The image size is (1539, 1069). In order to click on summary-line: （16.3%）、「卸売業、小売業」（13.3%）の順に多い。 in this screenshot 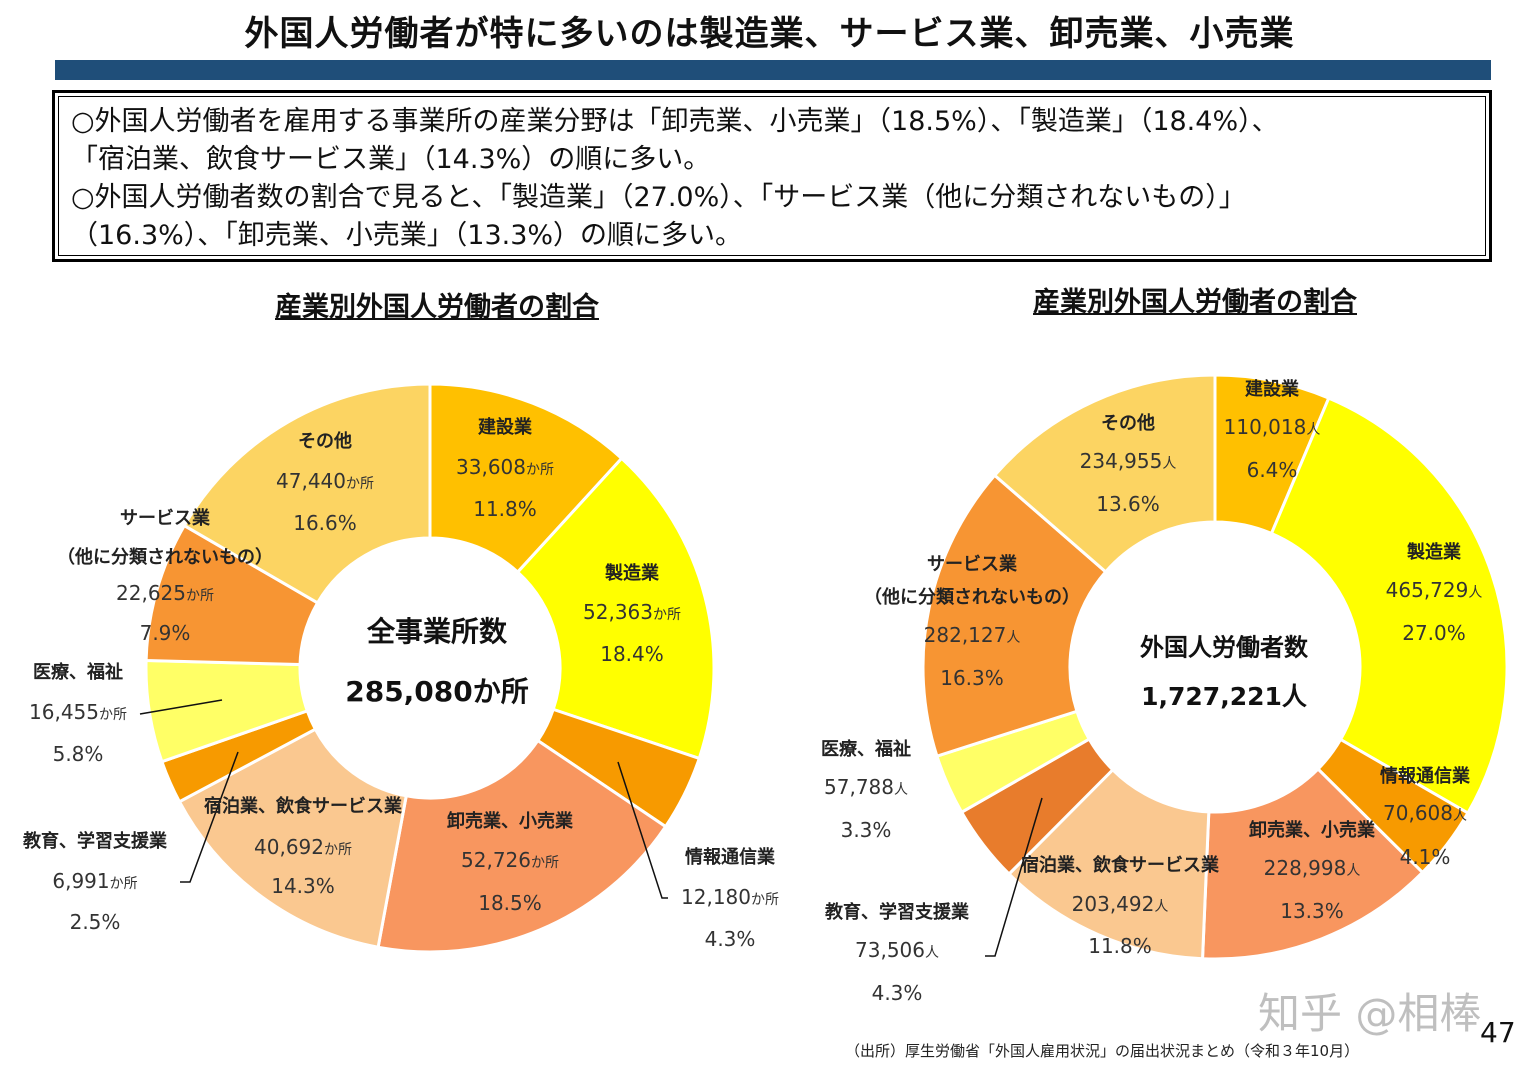, I will do `click(407, 235)`.